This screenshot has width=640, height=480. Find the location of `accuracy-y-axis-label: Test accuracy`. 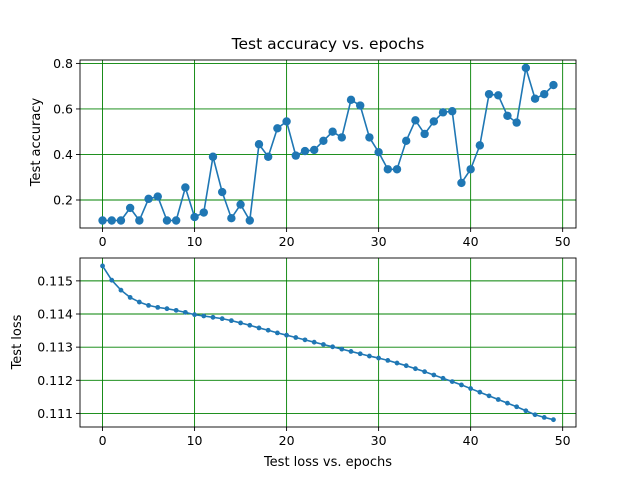

accuracy-y-axis-label: Test accuracy is located at coordinates (36, 143).